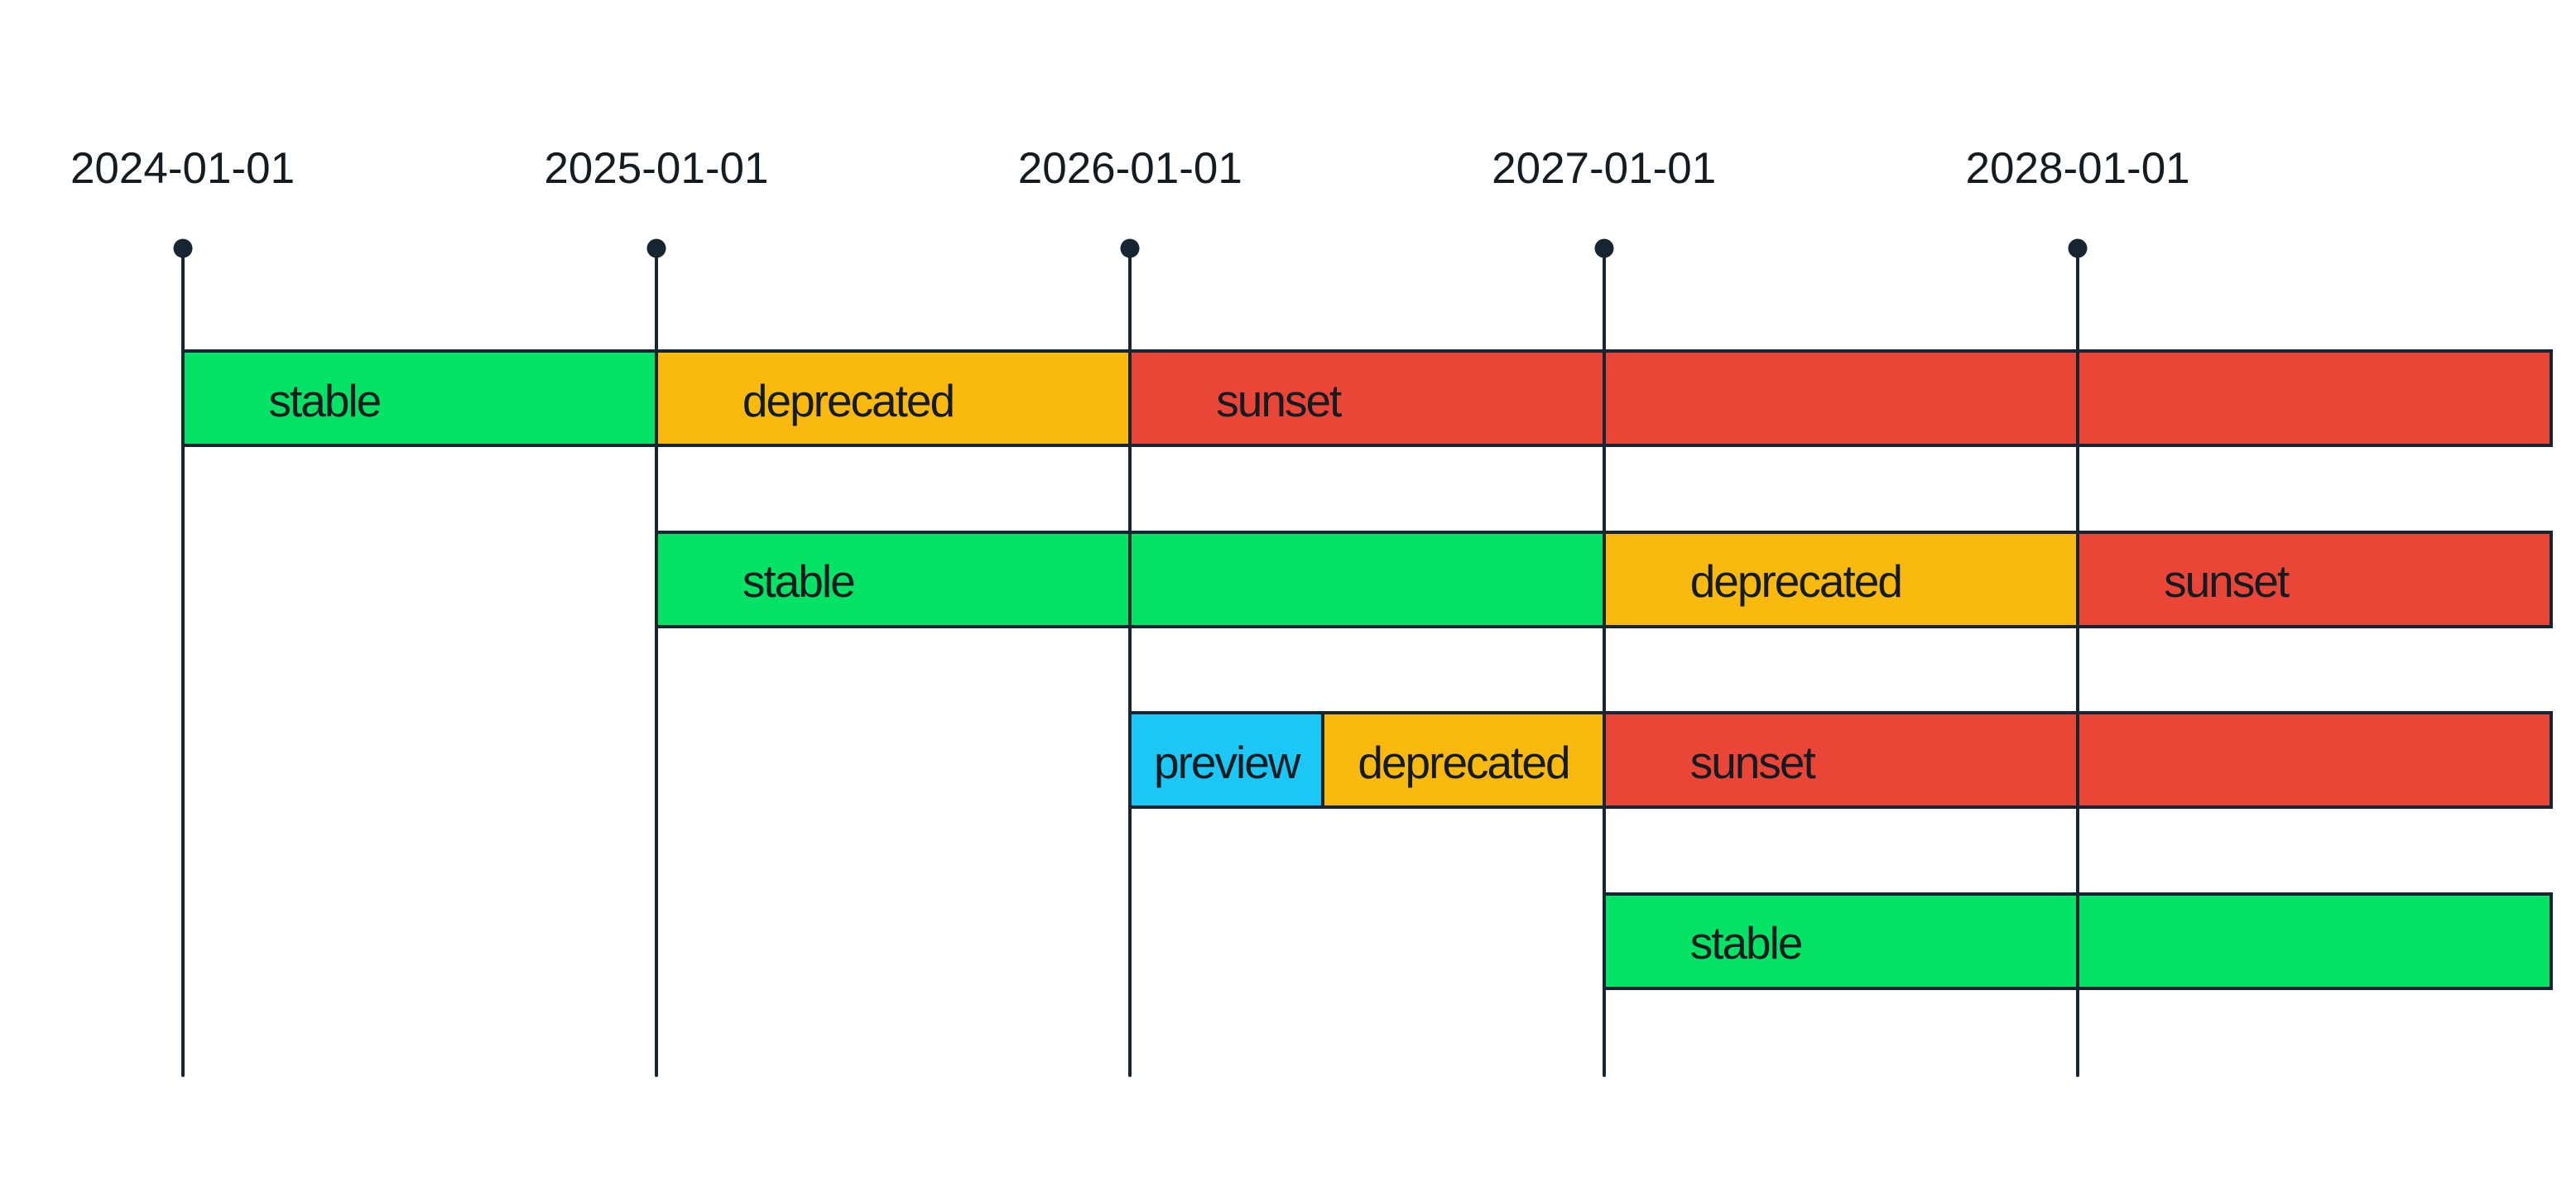 The height and width of the screenshot is (1202, 2576). I want to click on segment-label: preview, so click(1227, 762).